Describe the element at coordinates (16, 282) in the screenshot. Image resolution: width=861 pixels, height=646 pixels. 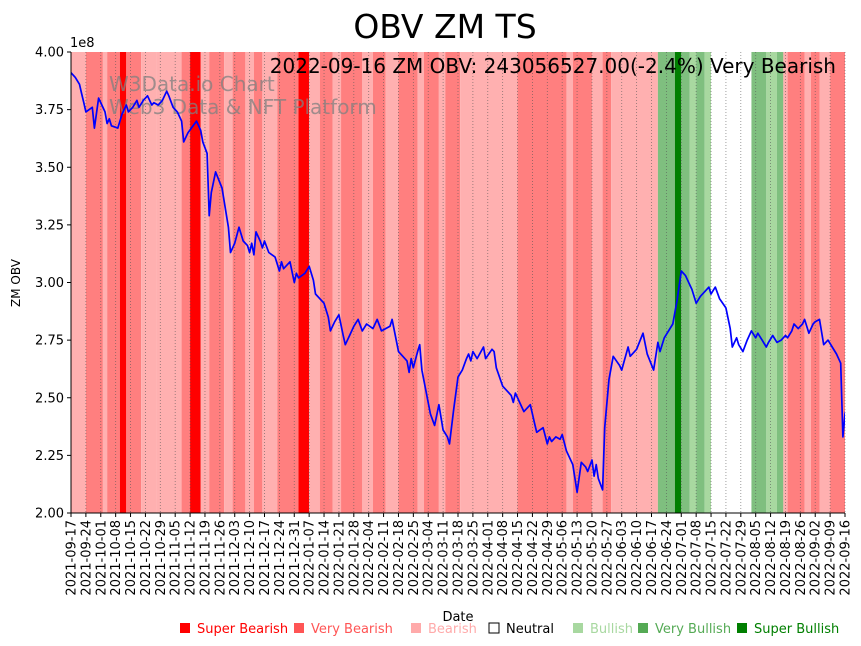
I see `y-axis-label: ZM OBV` at that location.